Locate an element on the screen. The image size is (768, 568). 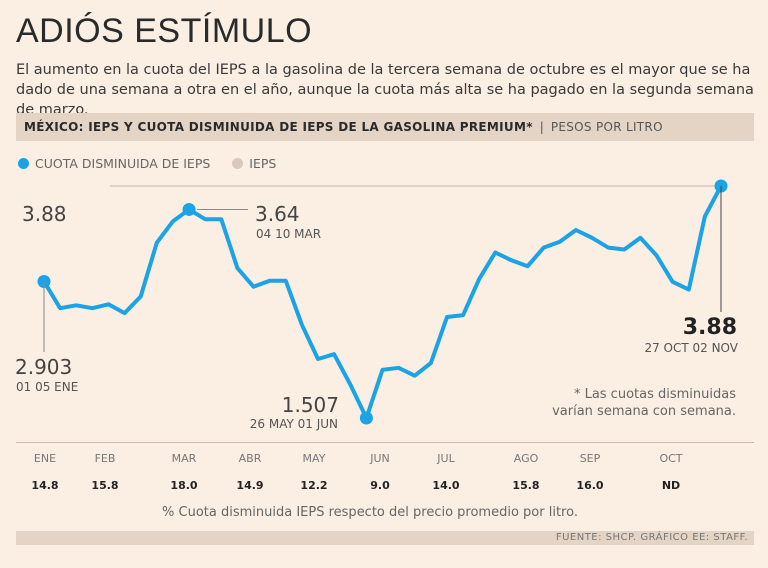
value-label-jun: 1.507 is located at coordinates (310, 405).